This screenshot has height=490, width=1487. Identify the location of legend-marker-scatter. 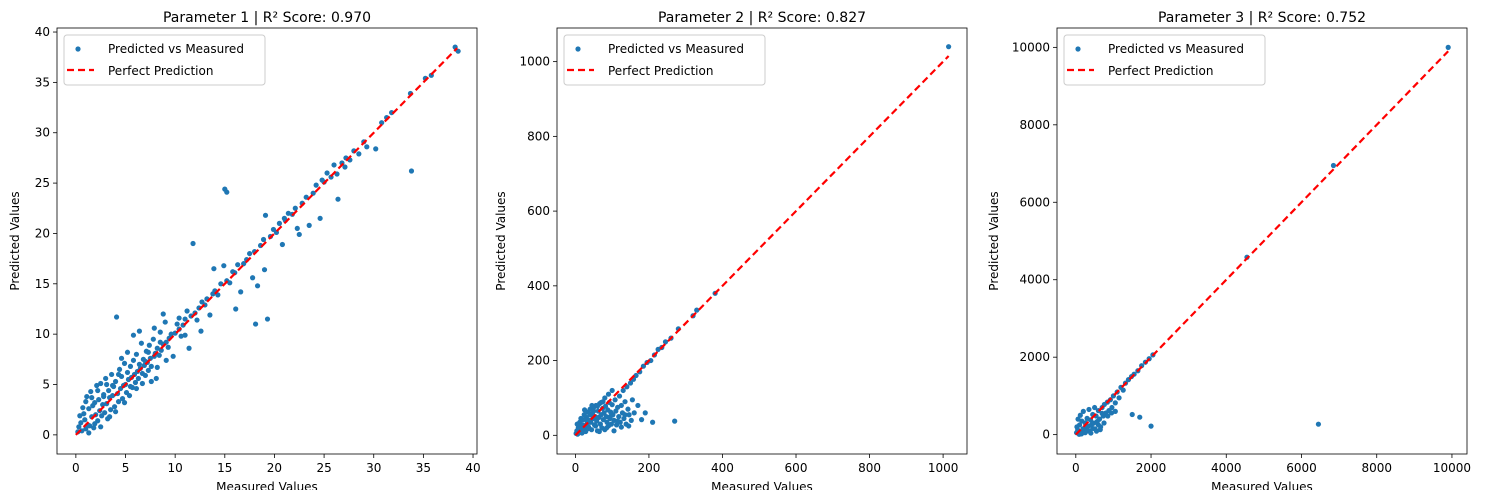
(78, 49).